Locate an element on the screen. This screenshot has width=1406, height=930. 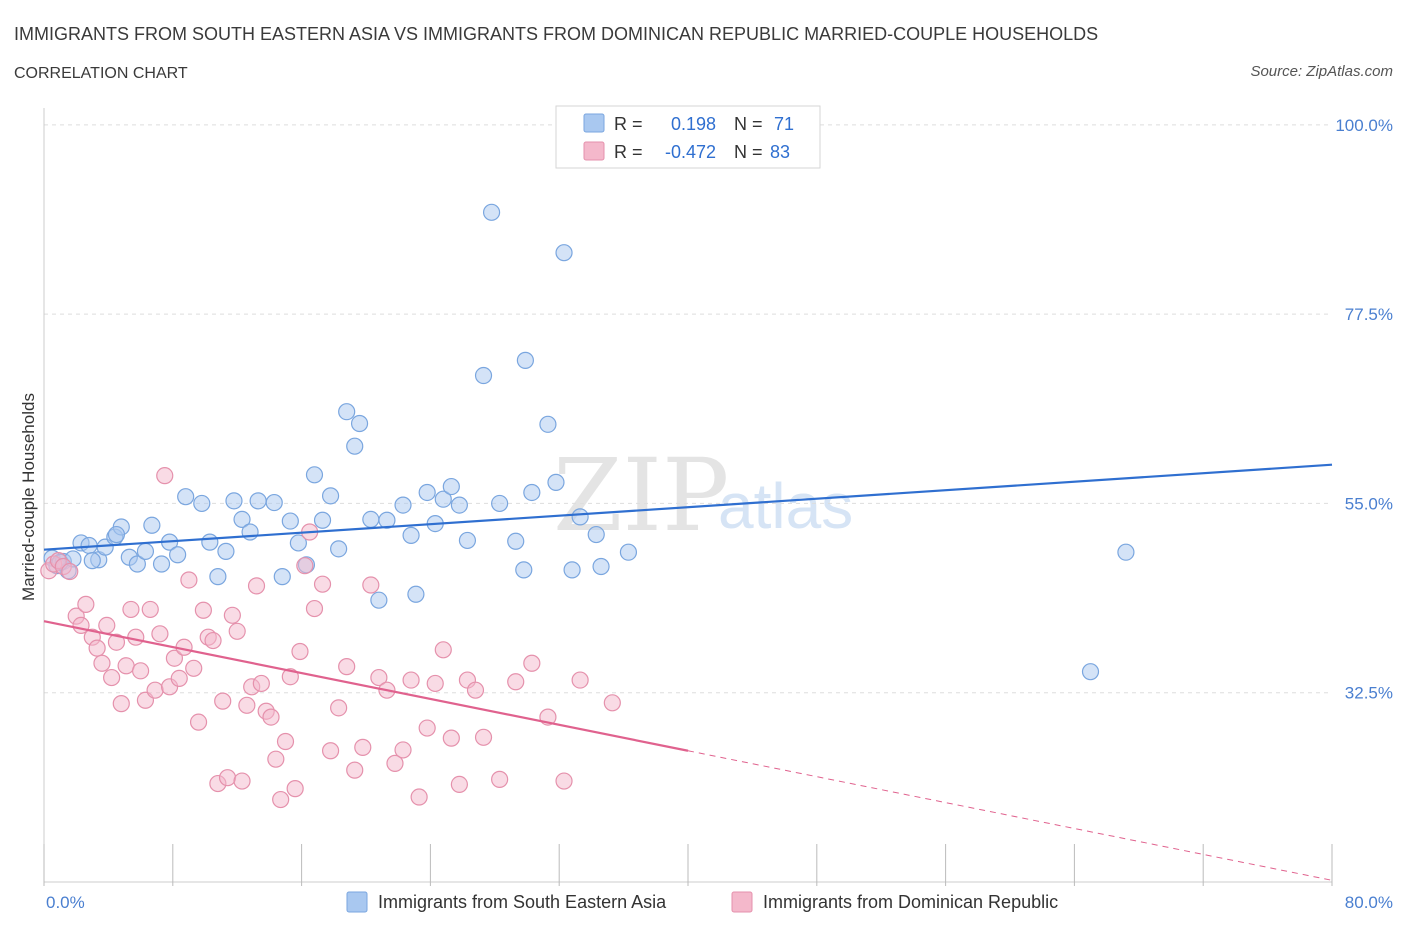
x-axis-ticks is located at coordinates (688, 865).